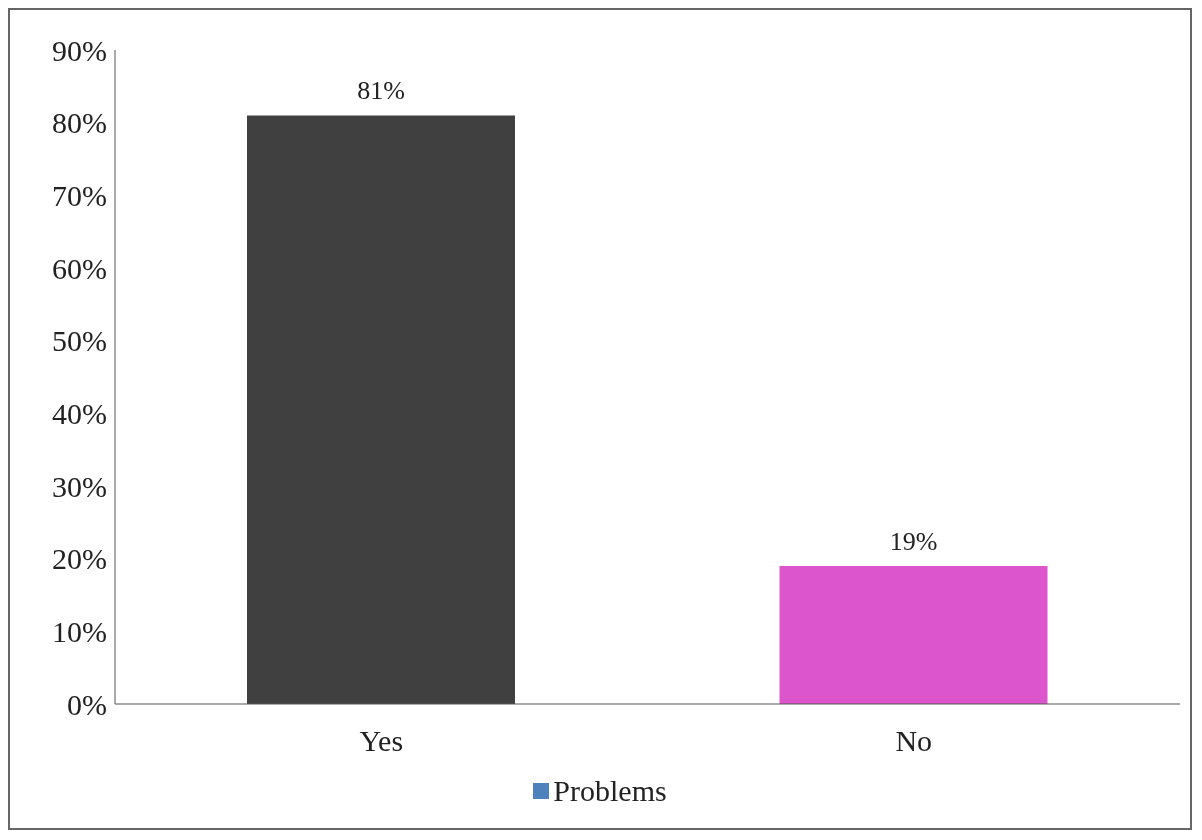  I want to click on y-tick-label: 30%, so click(79, 486).